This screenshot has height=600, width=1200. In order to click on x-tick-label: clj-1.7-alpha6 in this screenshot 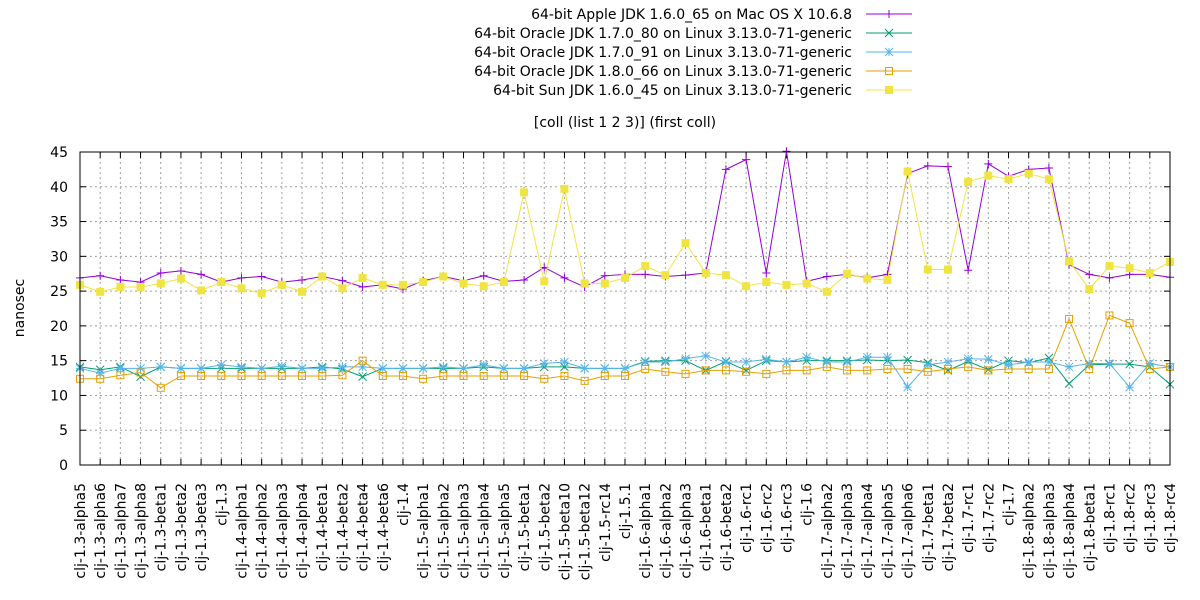, I will do `click(909, 531)`.